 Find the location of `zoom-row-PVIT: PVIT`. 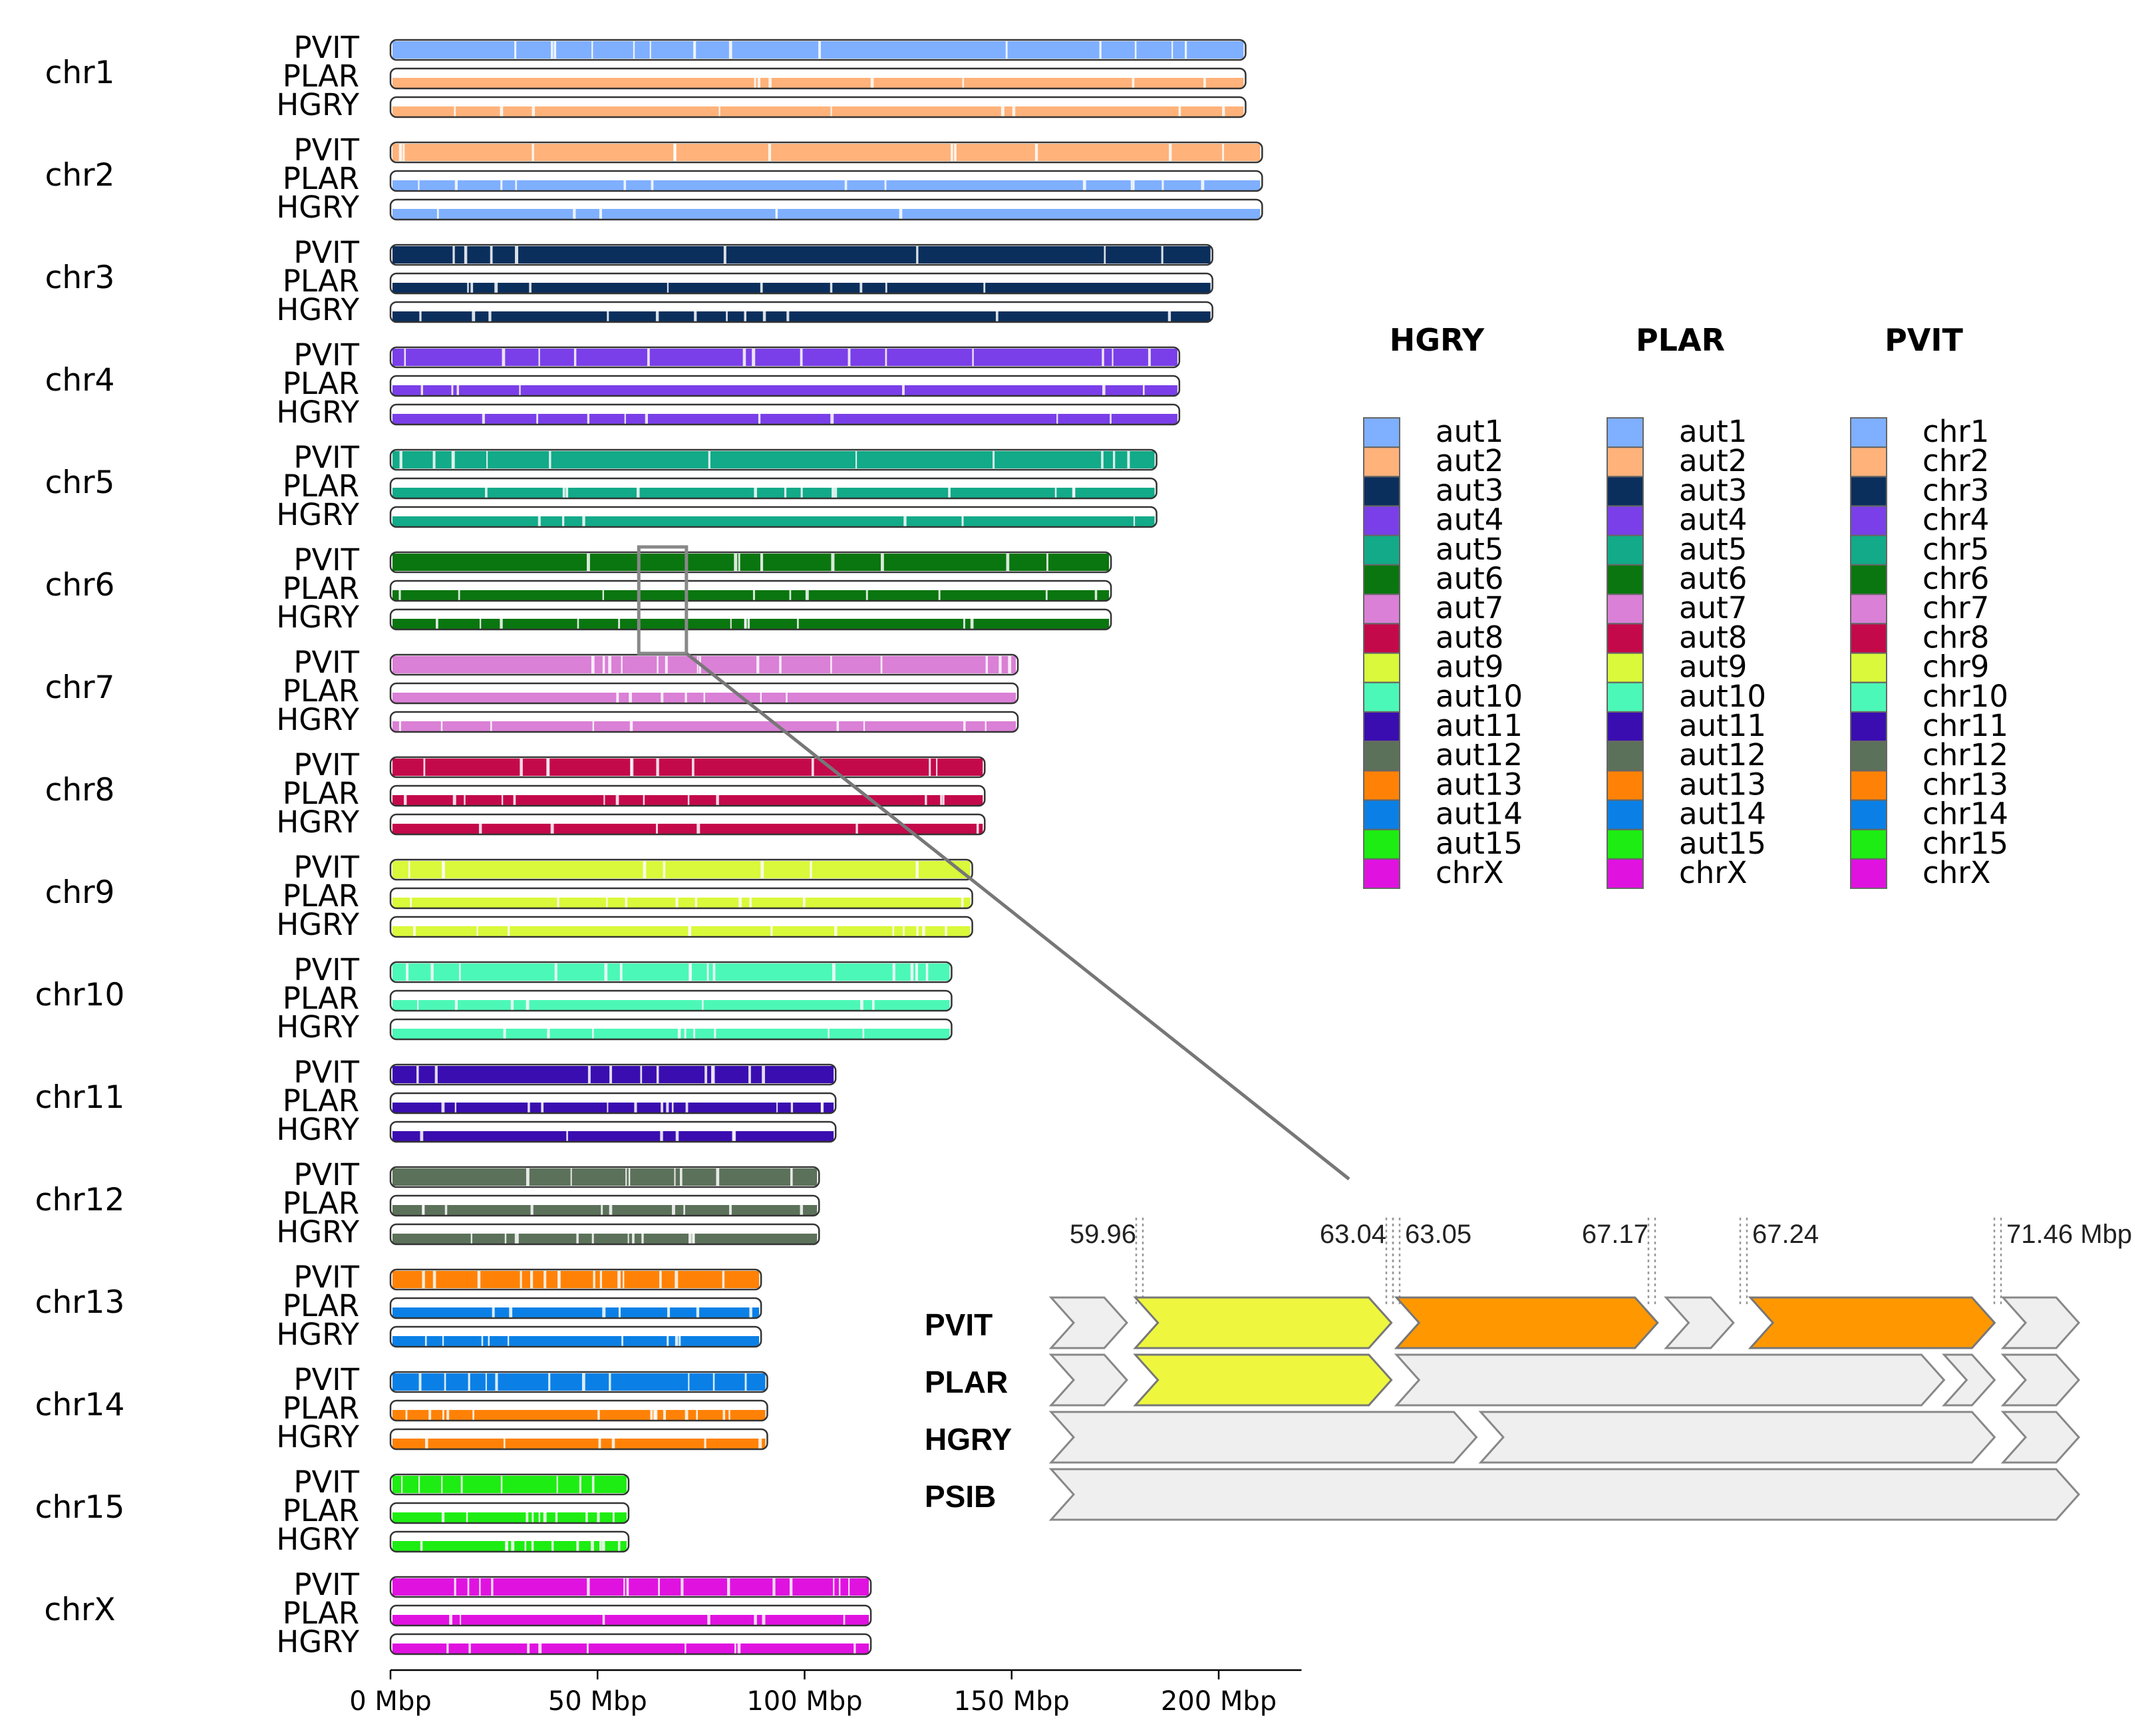

zoom-row-PVIT: PVIT is located at coordinates (1503, 1323).